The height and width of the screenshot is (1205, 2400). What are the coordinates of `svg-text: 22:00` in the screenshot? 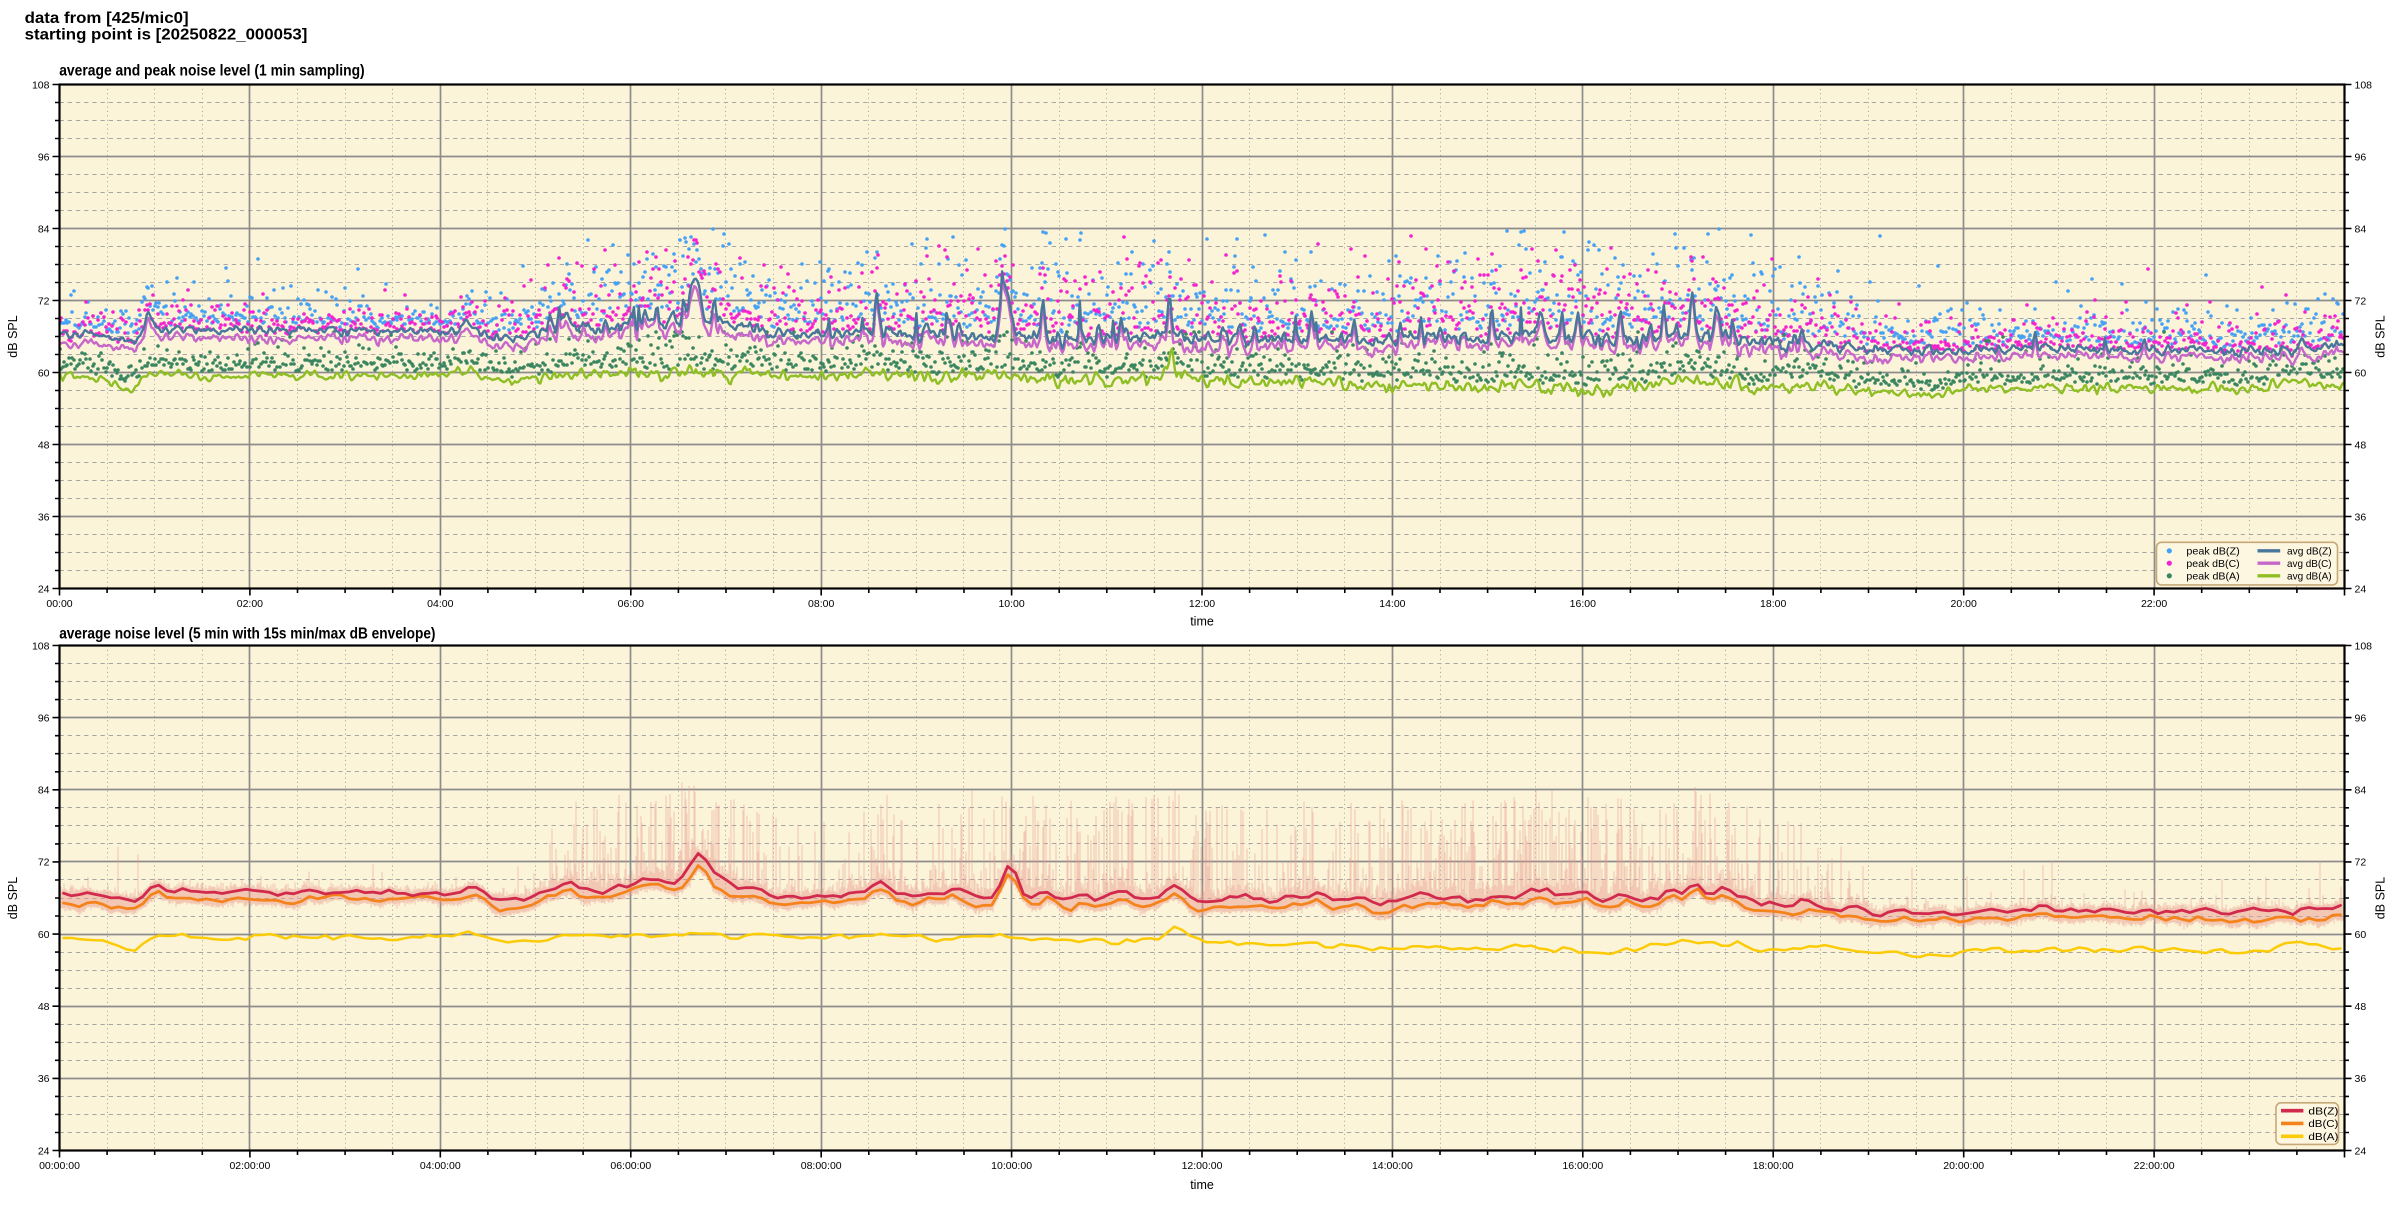 It's located at (2154, 604).